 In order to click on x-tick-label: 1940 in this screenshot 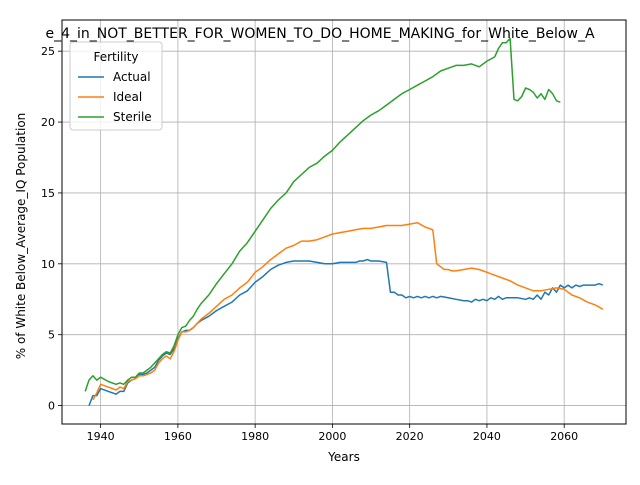, I will do `click(101, 436)`.